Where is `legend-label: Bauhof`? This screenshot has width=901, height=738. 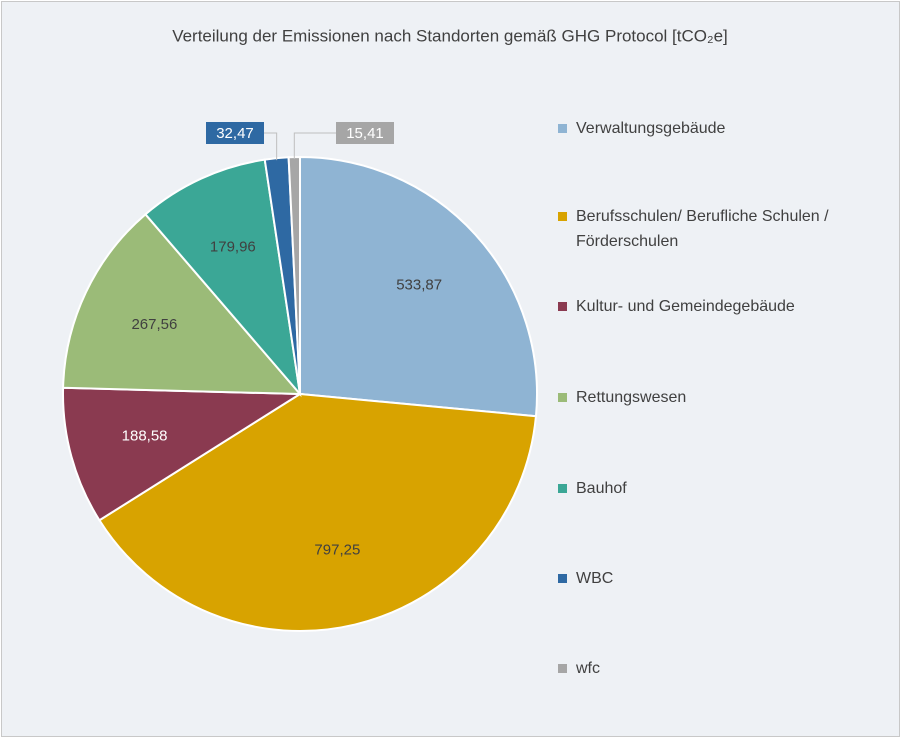 legend-label: Bauhof is located at coordinates (601, 488).